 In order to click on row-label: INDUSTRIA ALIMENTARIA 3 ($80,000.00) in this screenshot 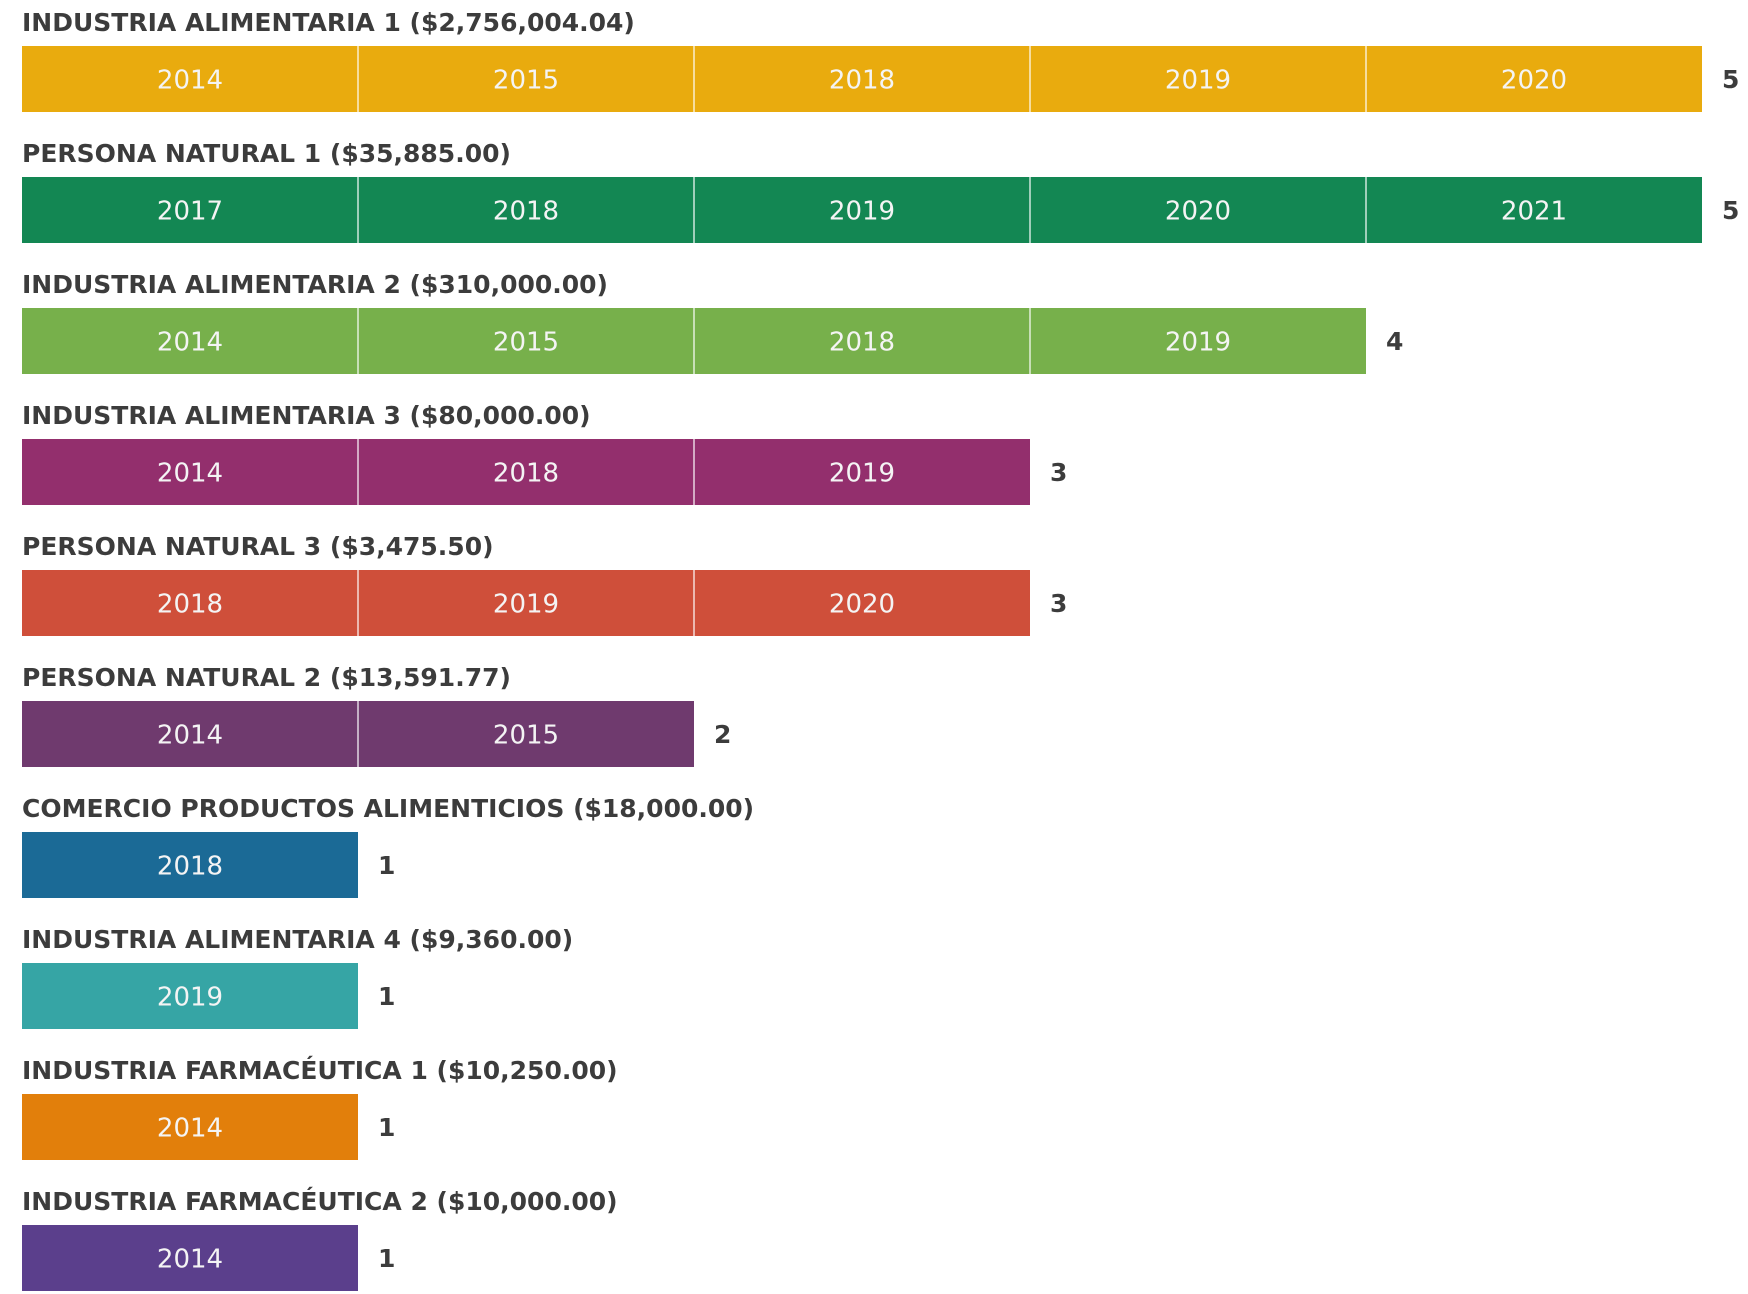, I will do `click(306, 415)`.